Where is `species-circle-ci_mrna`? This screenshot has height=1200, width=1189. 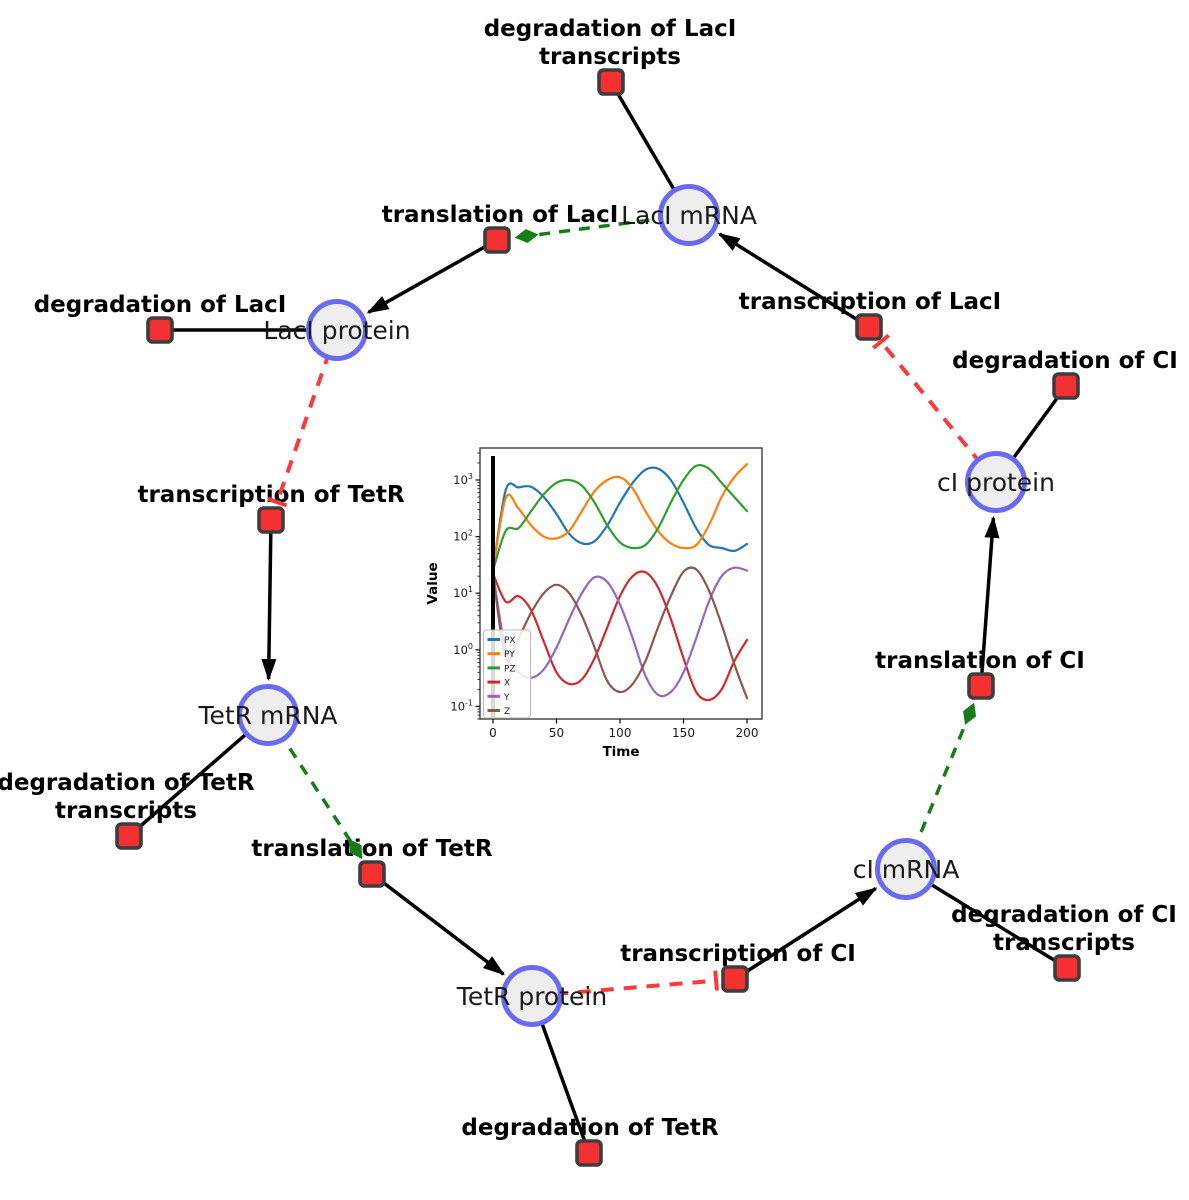
species-circle-ci_mrna is located at coordinates (906, 869).